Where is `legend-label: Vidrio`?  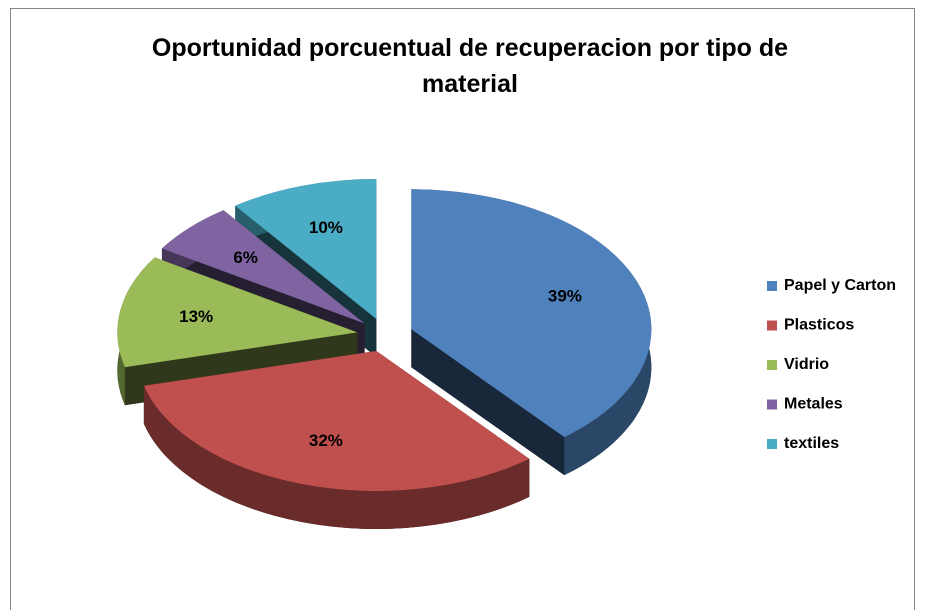 legend-label: Vidrio is located at coordinates (806, 364).